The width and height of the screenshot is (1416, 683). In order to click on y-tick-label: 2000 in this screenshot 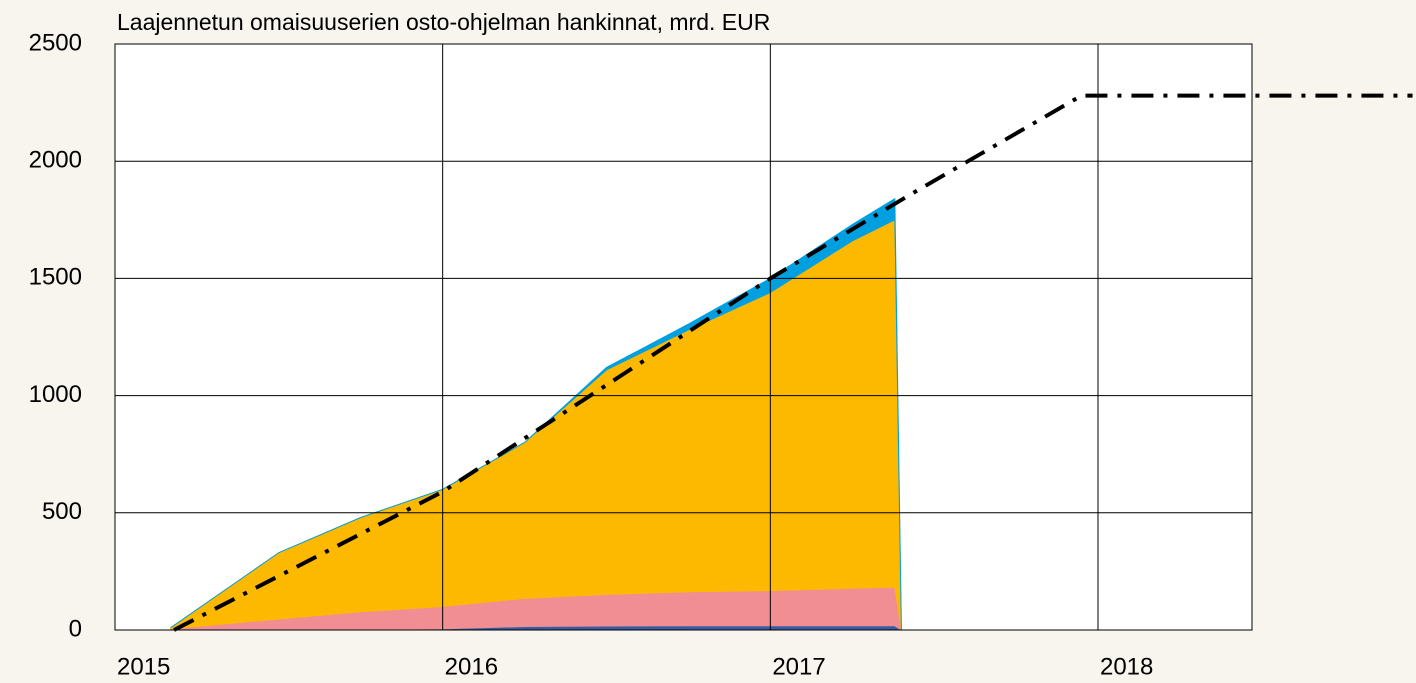, I will do `click(55, 160)`.